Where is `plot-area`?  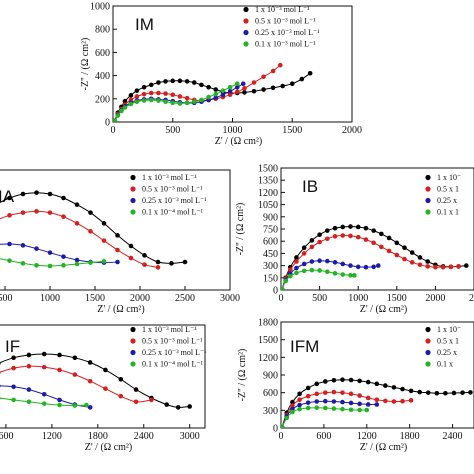
plot-area is located at coordinates (375, 257).